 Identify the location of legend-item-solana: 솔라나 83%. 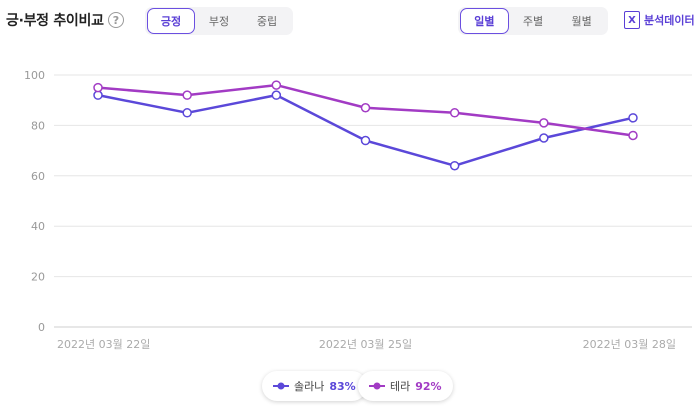
(314, 386).